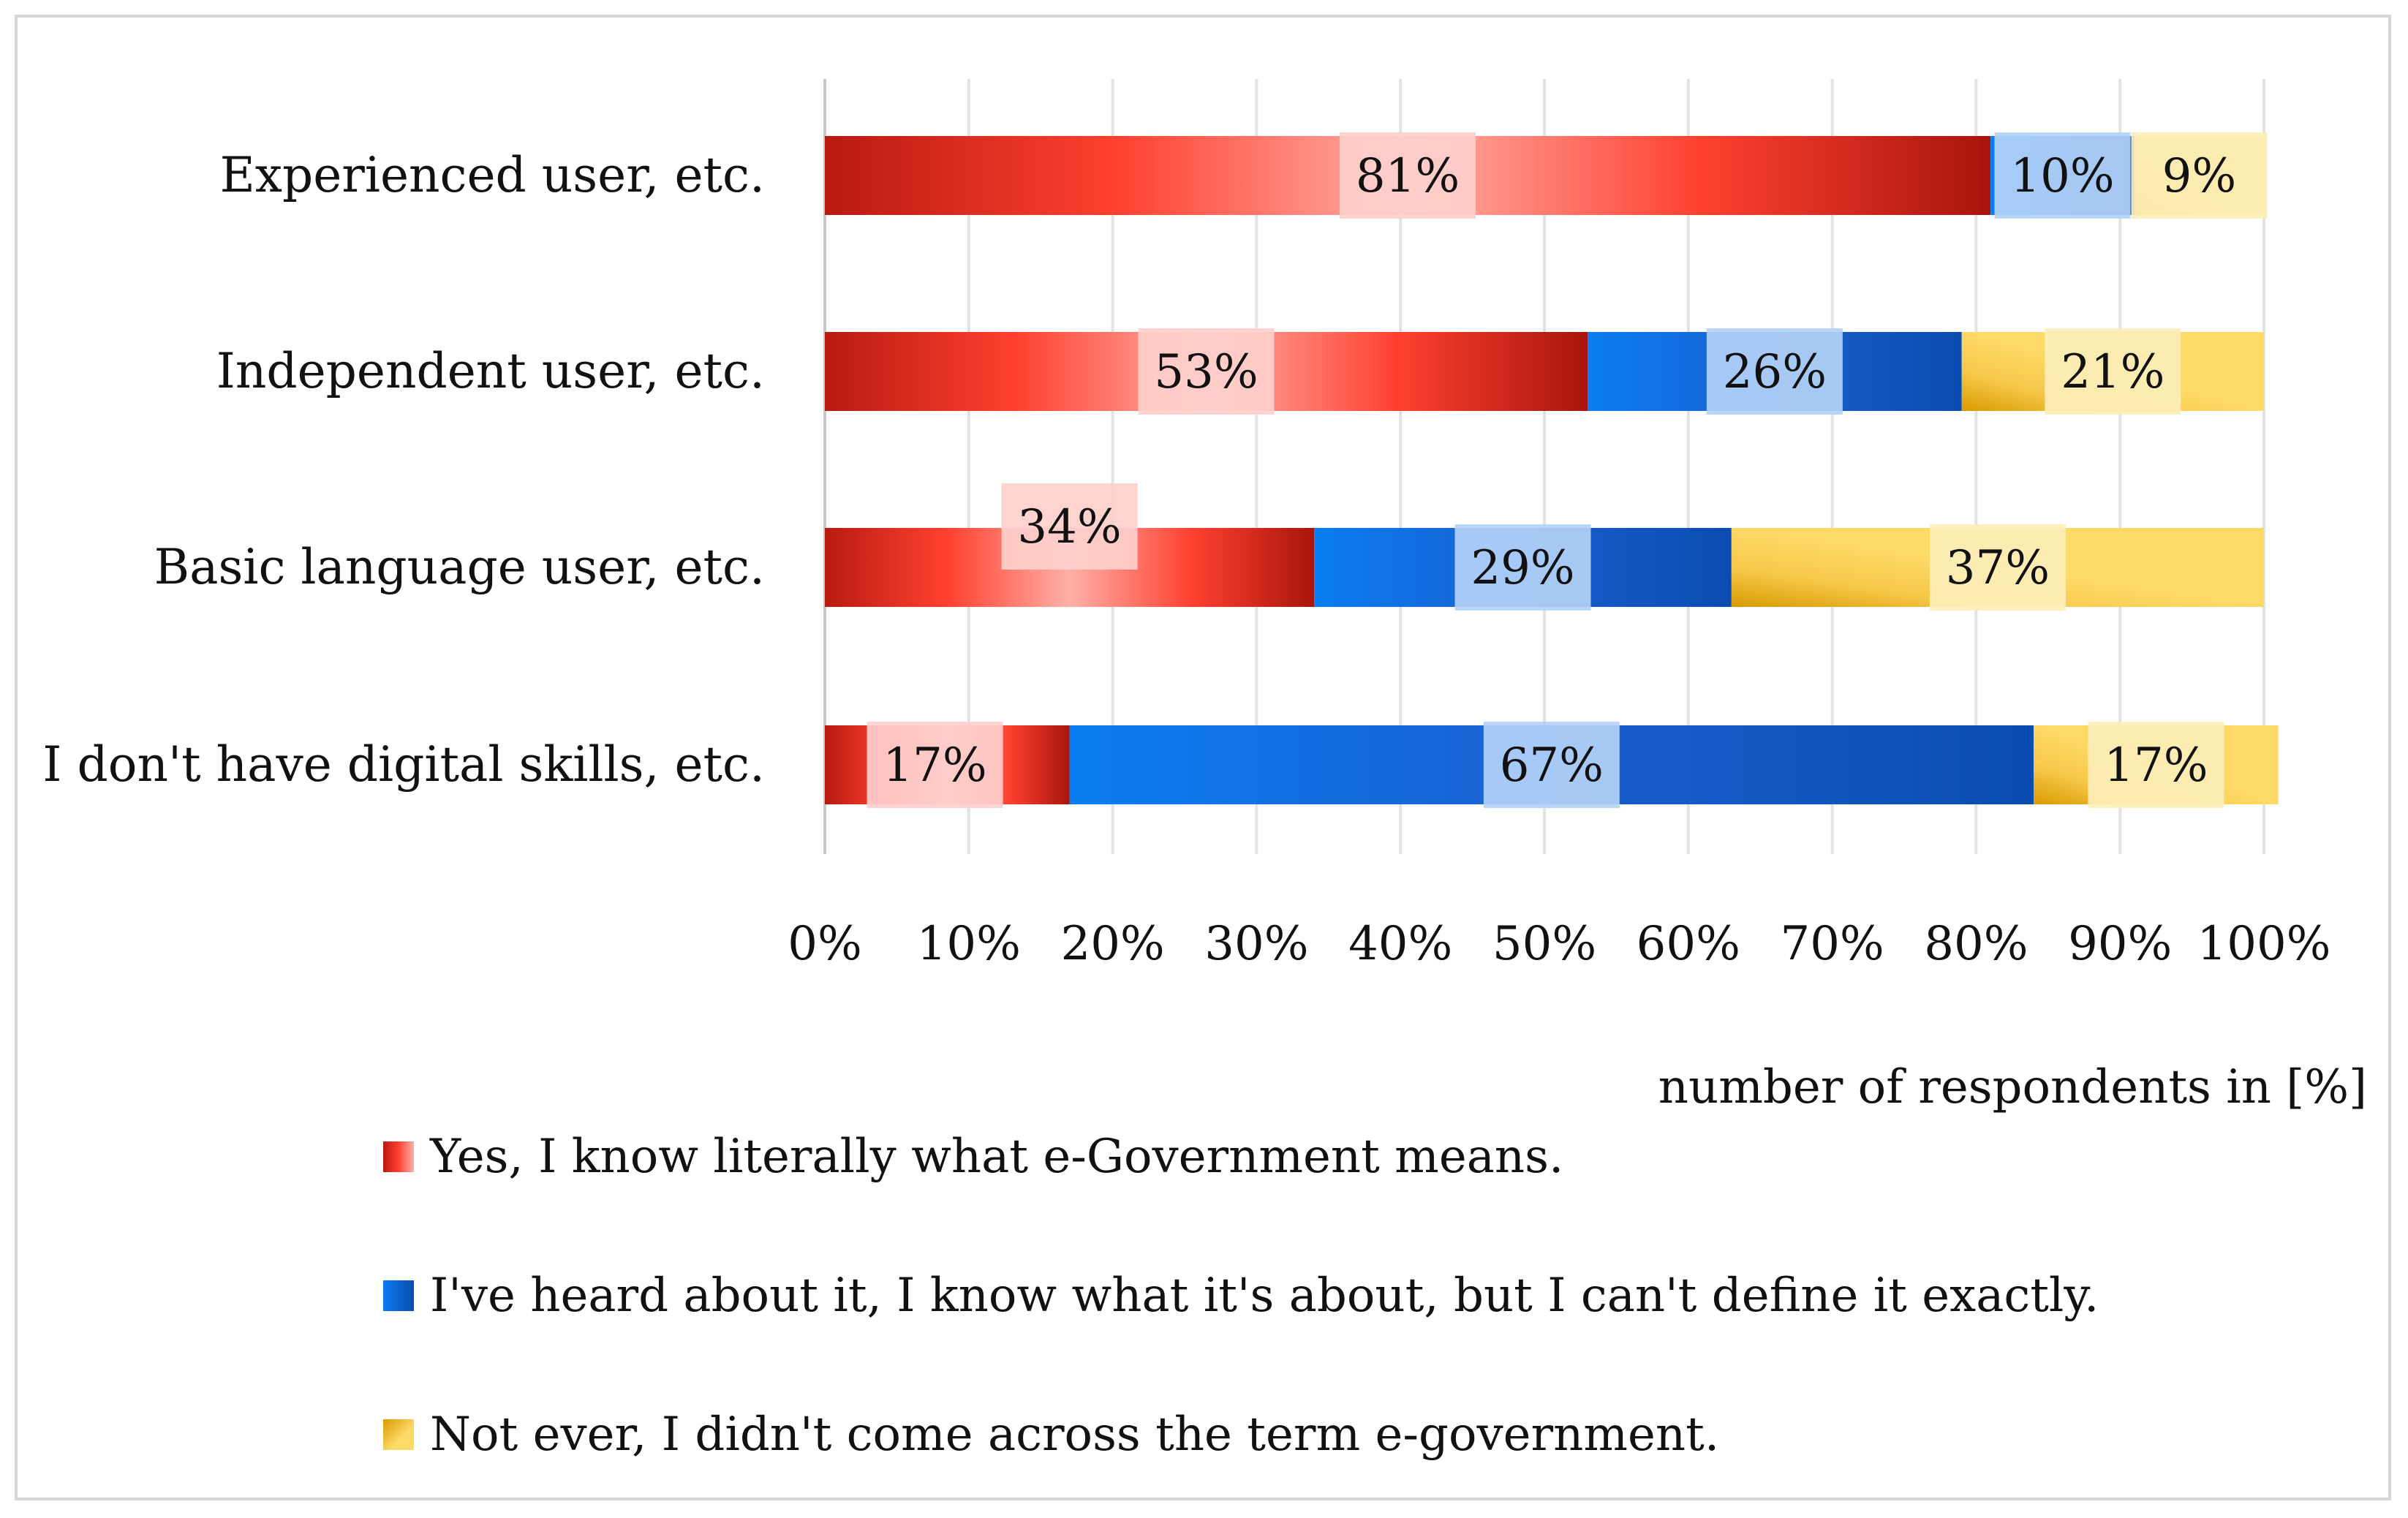 Image resolution: width=2408 pixels, height=1518 pixels. Describe the element at coordinates (2012, 1087) in the screenshot. I see `x-axis-title: number of respondents in [%]` at that location.